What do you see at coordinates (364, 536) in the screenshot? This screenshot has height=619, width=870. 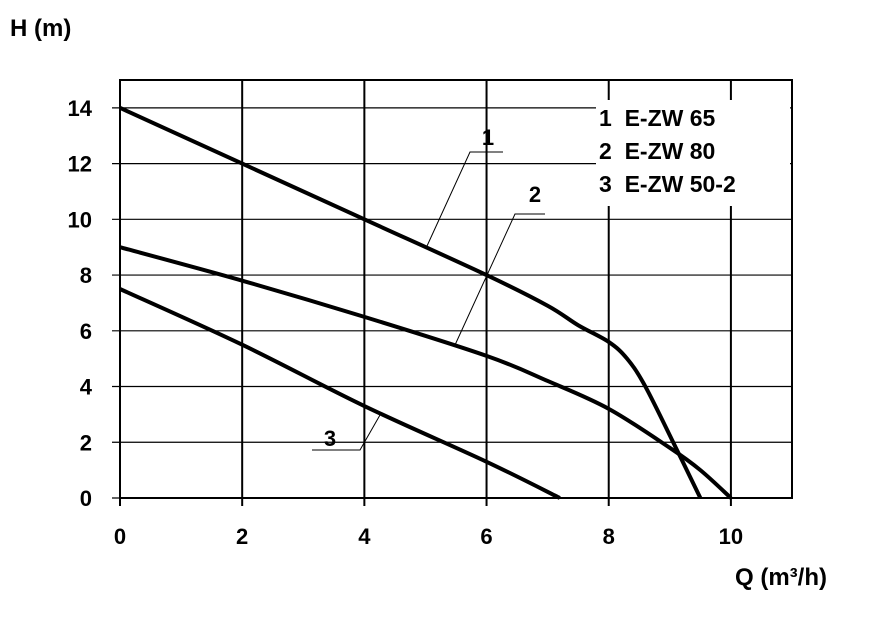 I see `x-tick-label: 4` at bounding box center [364, 536].